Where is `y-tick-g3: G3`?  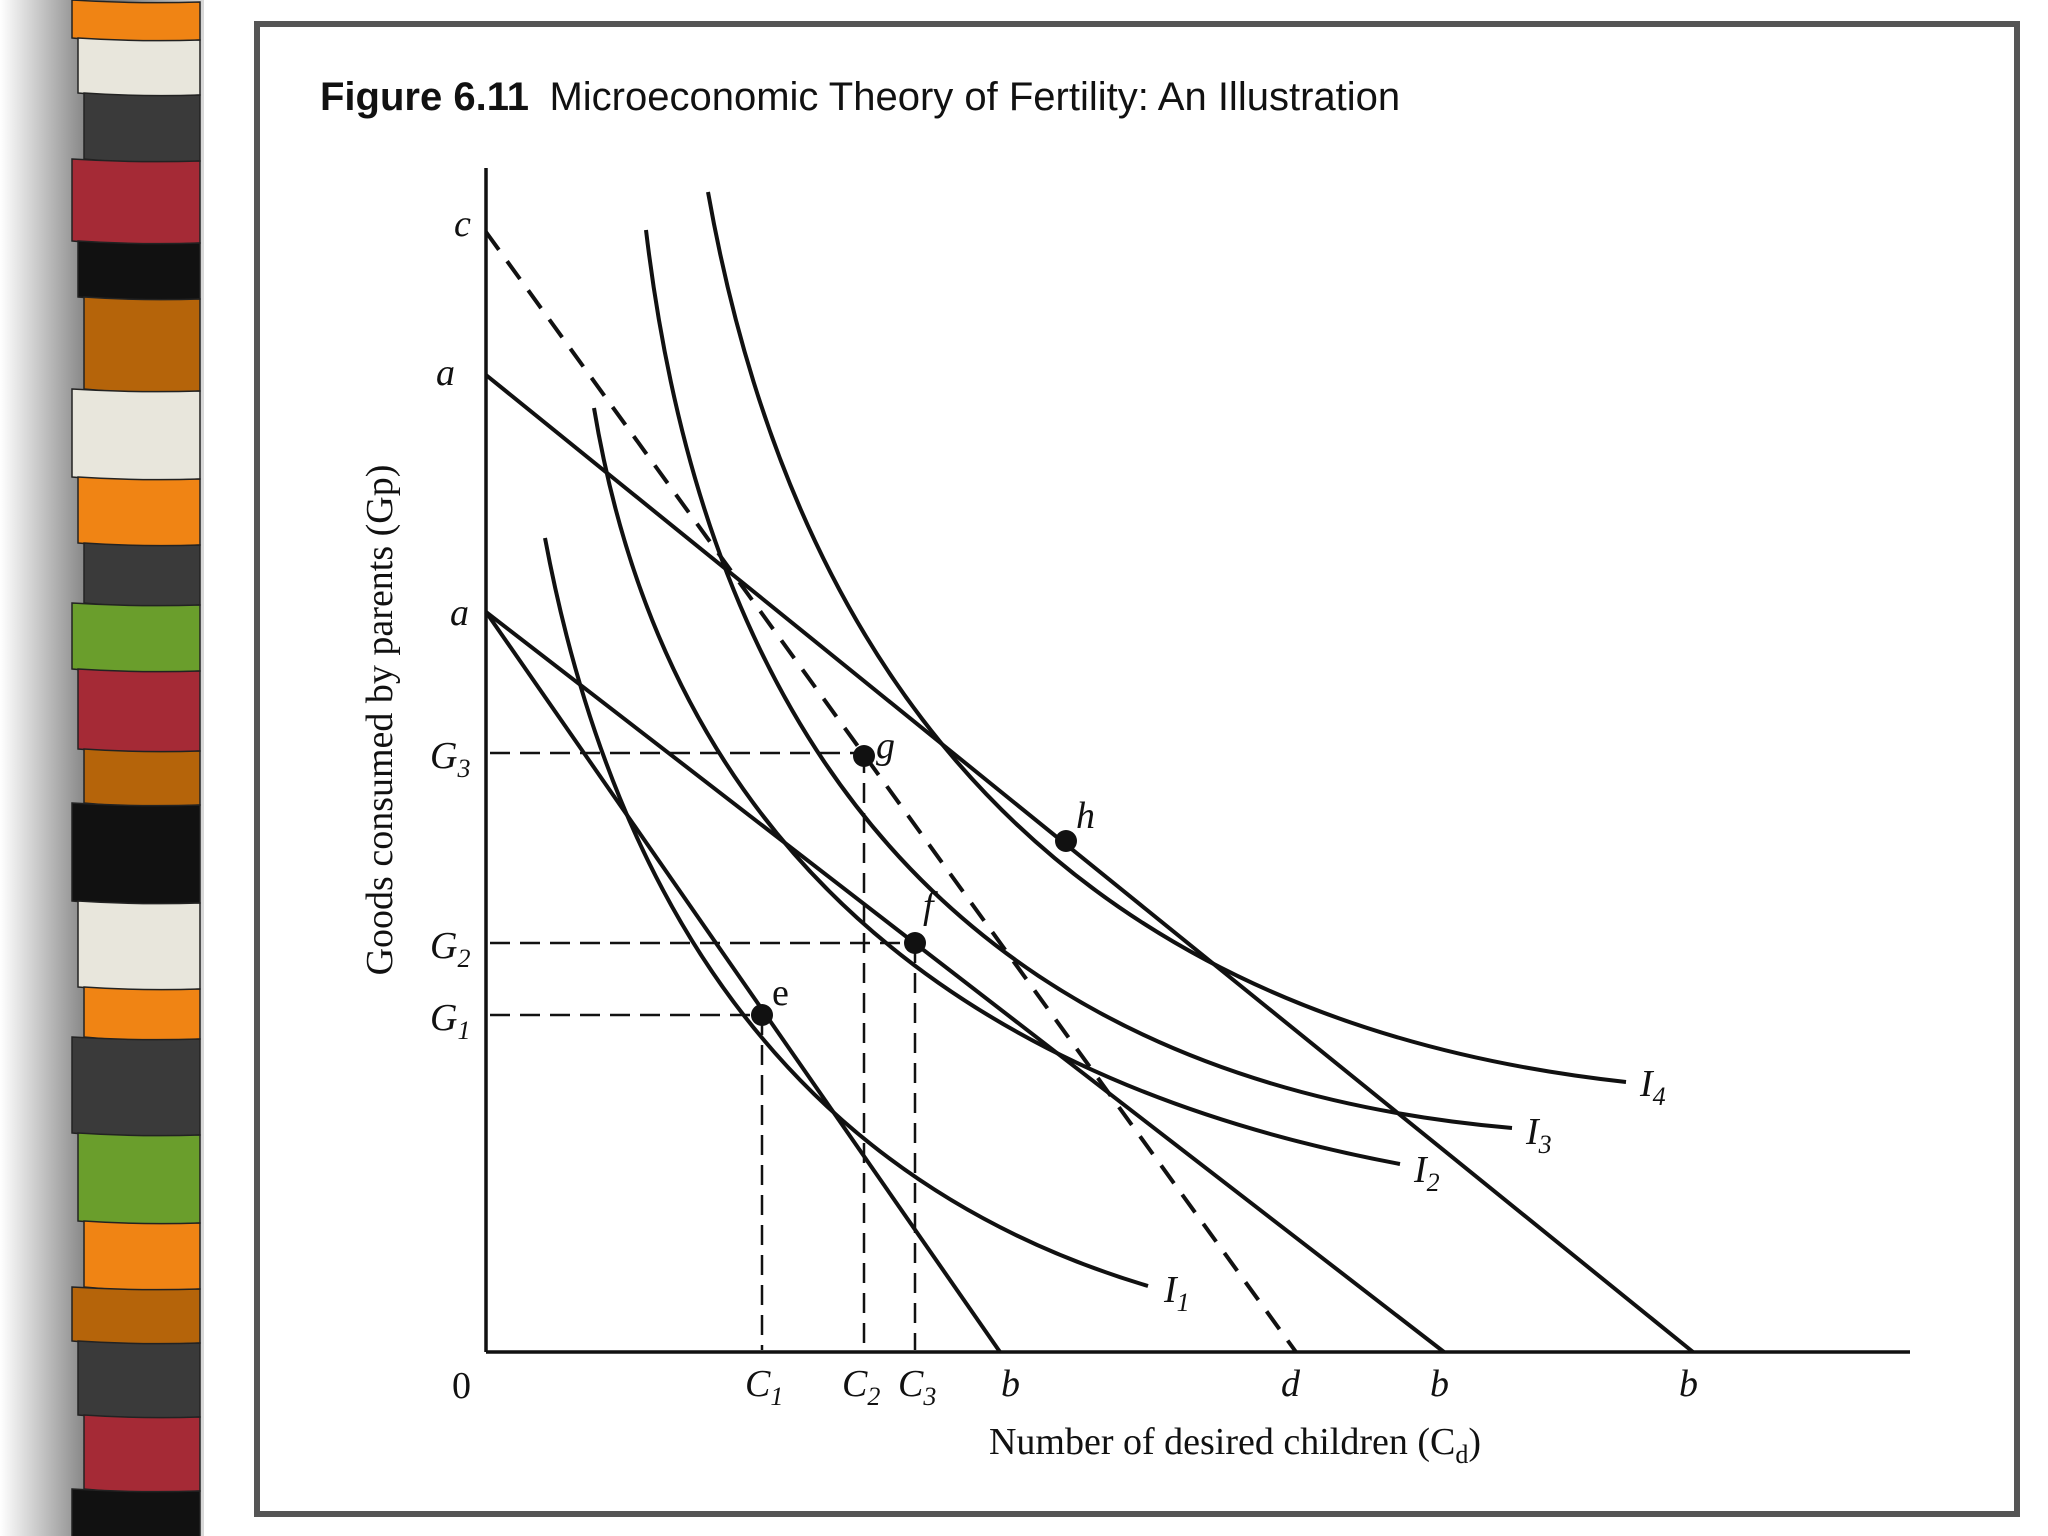
y-tick-g3: G3 is located at coordinates (450, 759).